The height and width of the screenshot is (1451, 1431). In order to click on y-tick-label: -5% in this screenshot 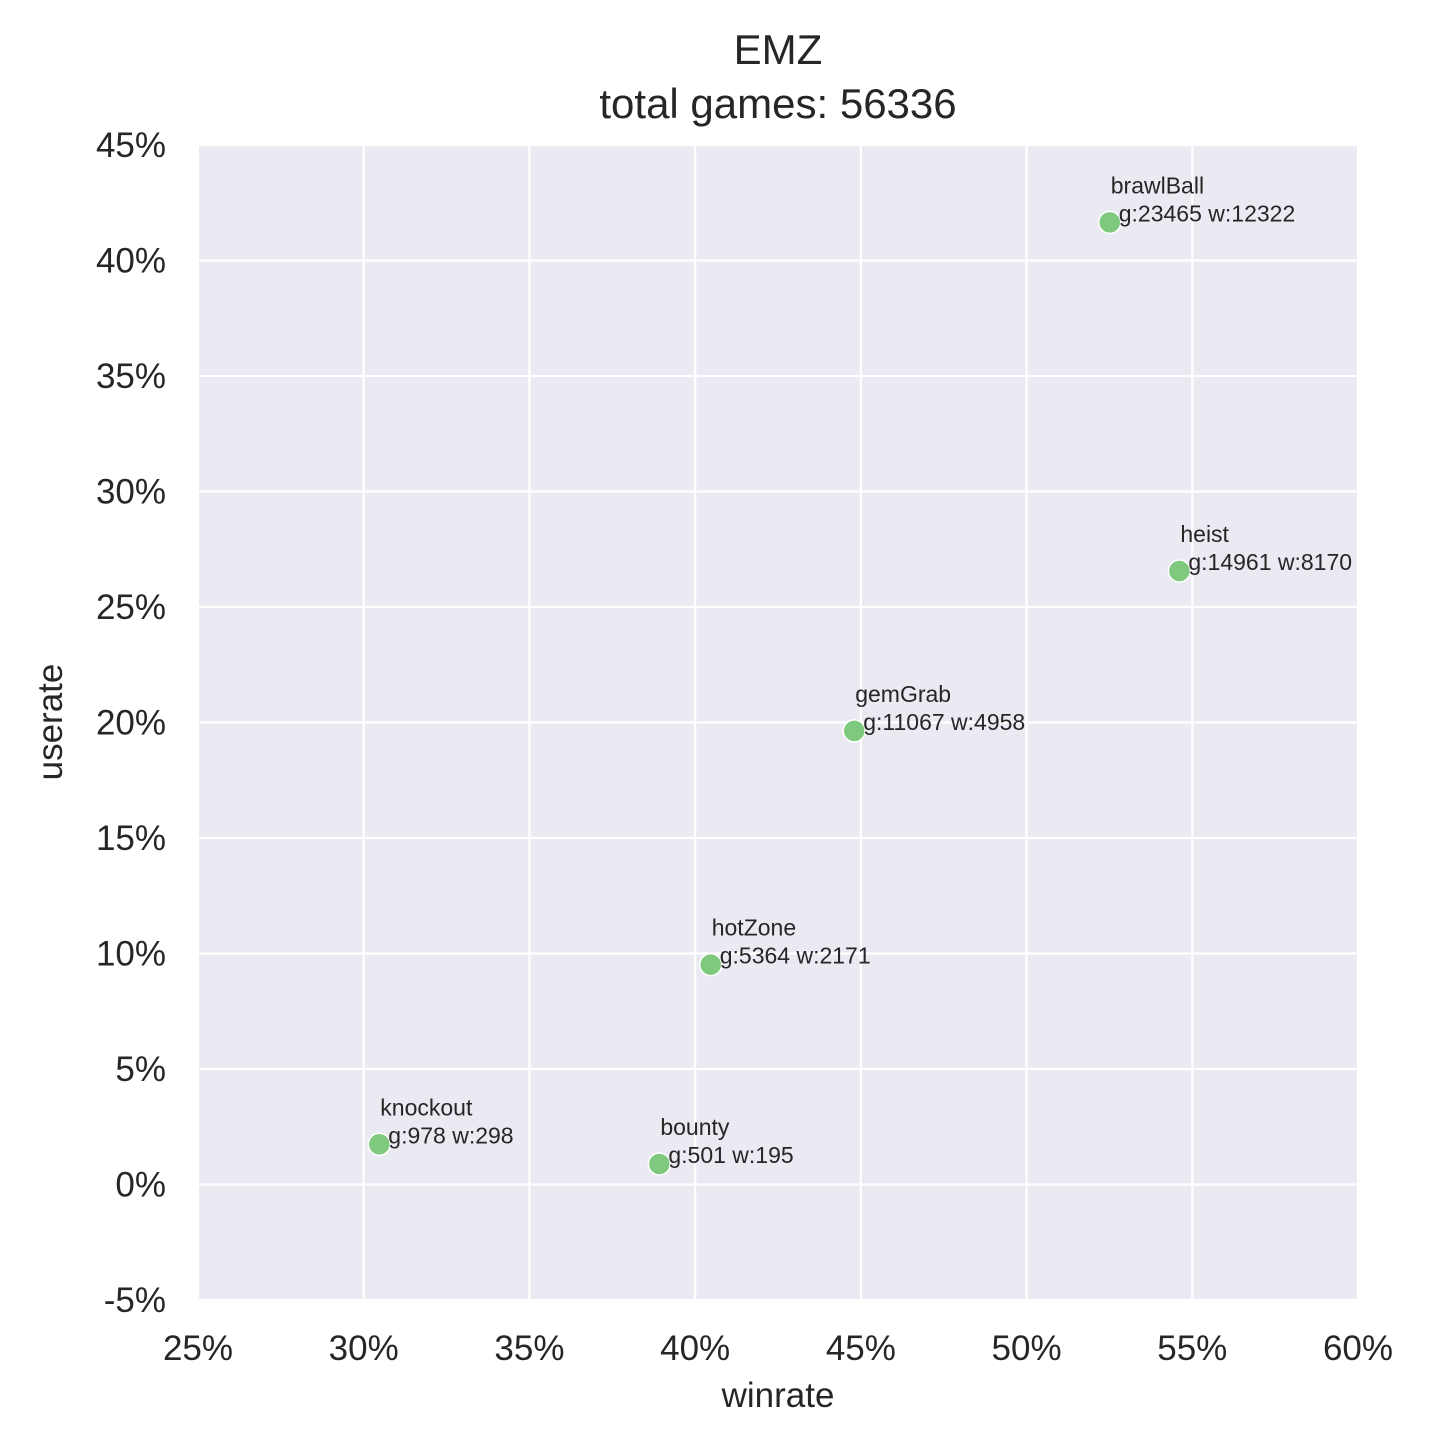, I will do `click(135, 1300)`.